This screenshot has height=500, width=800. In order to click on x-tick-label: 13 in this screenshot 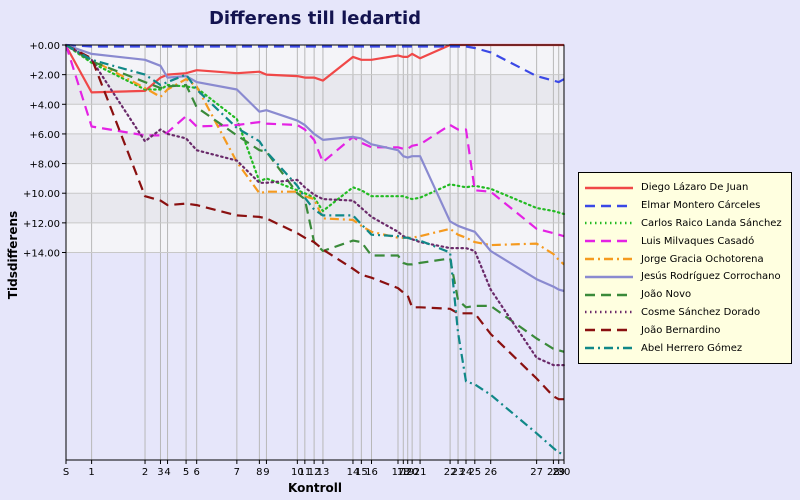, I will do `click(323, 472)`.